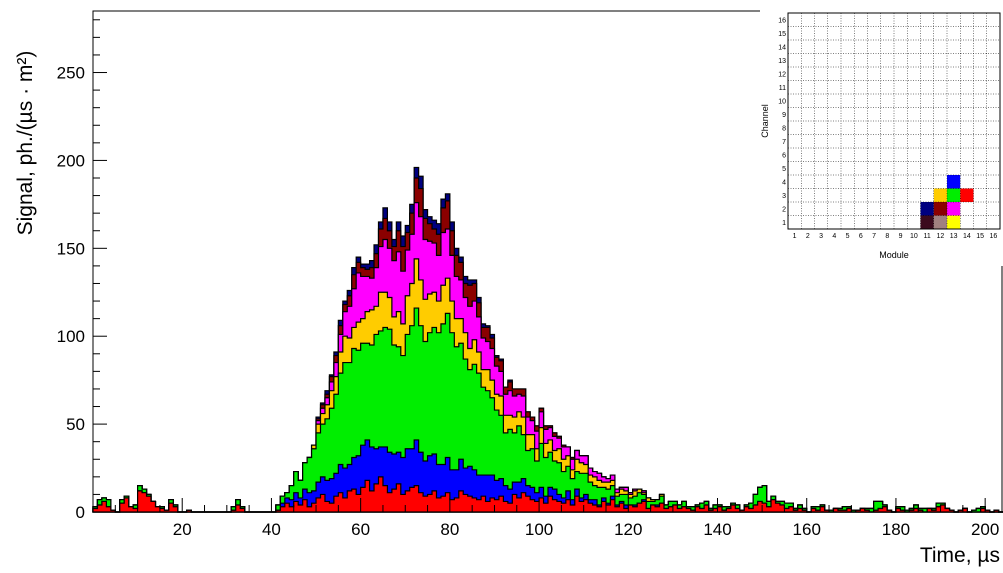 This screenshot has width=1003, height=573. I want to click on y-axis-title: Signal, ph./(µs · m²), so click(25, 143).